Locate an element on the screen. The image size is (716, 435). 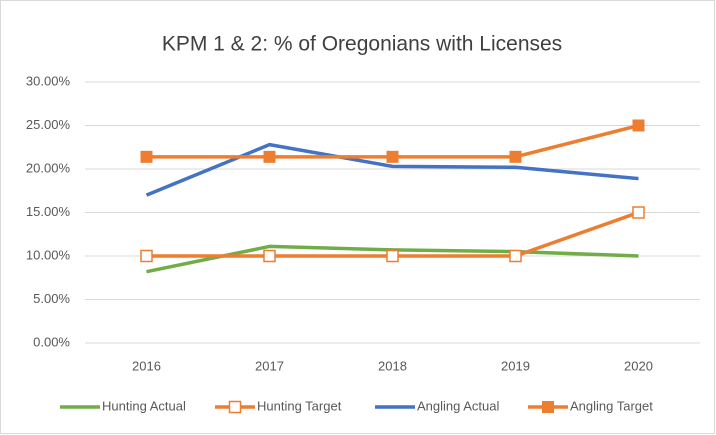
y-tick-label: 30.00% is located at coordinates (48, 80).